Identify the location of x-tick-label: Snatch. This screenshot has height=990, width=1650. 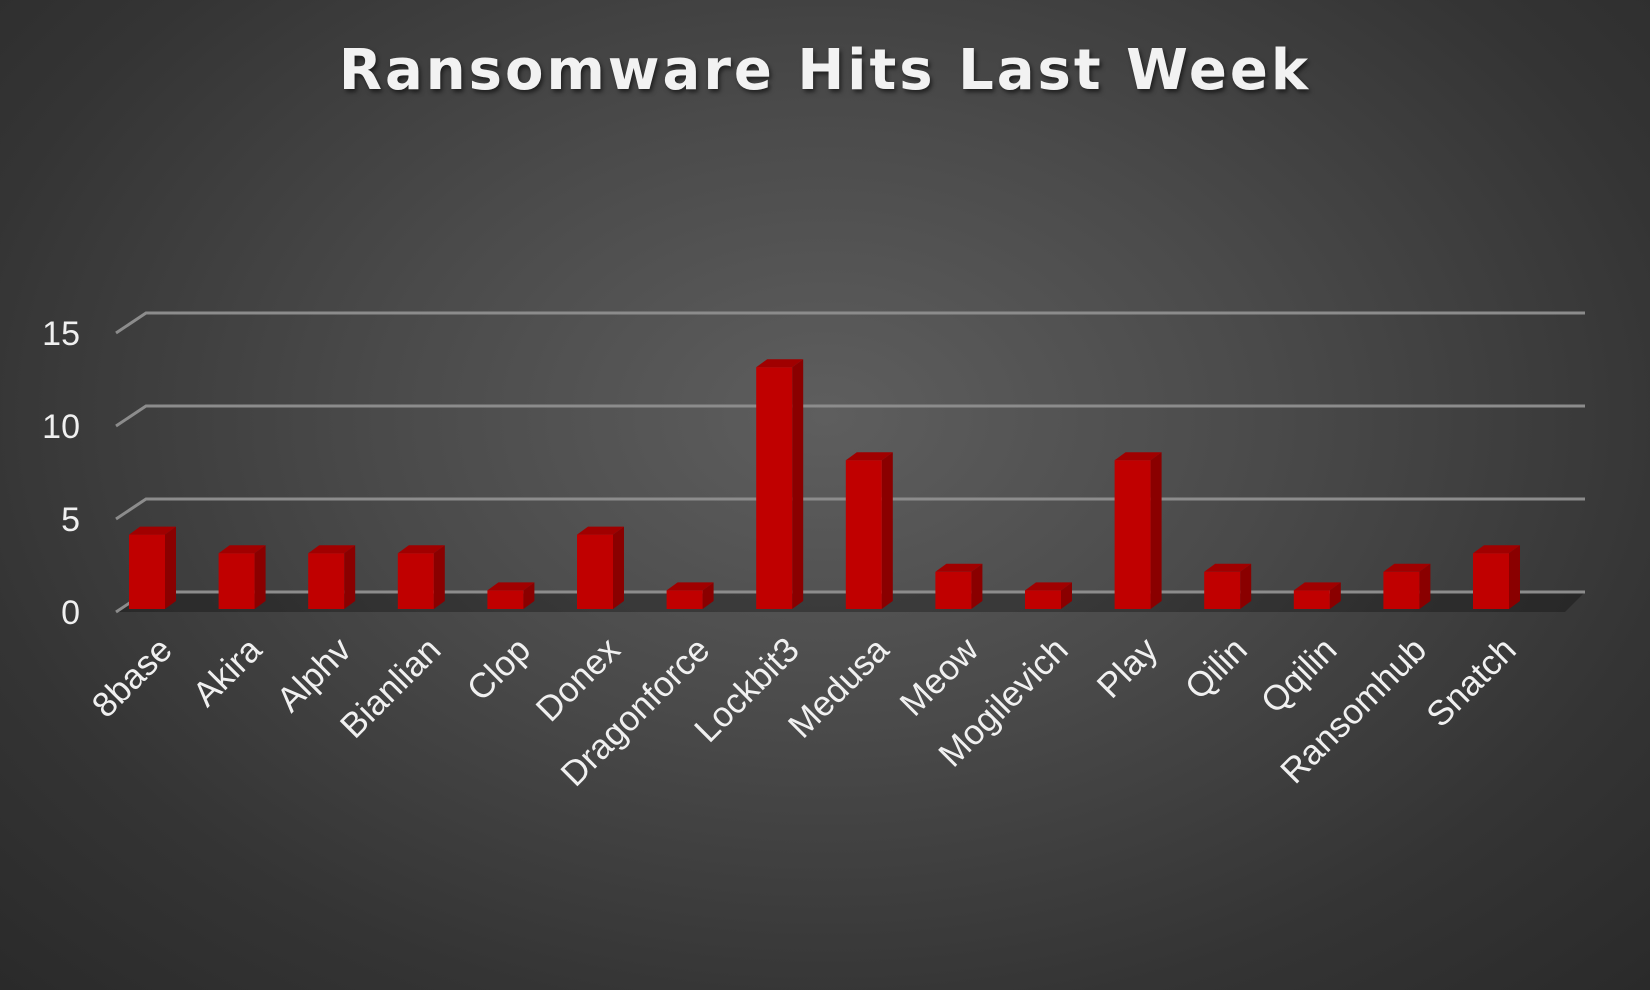
(1471, 682).